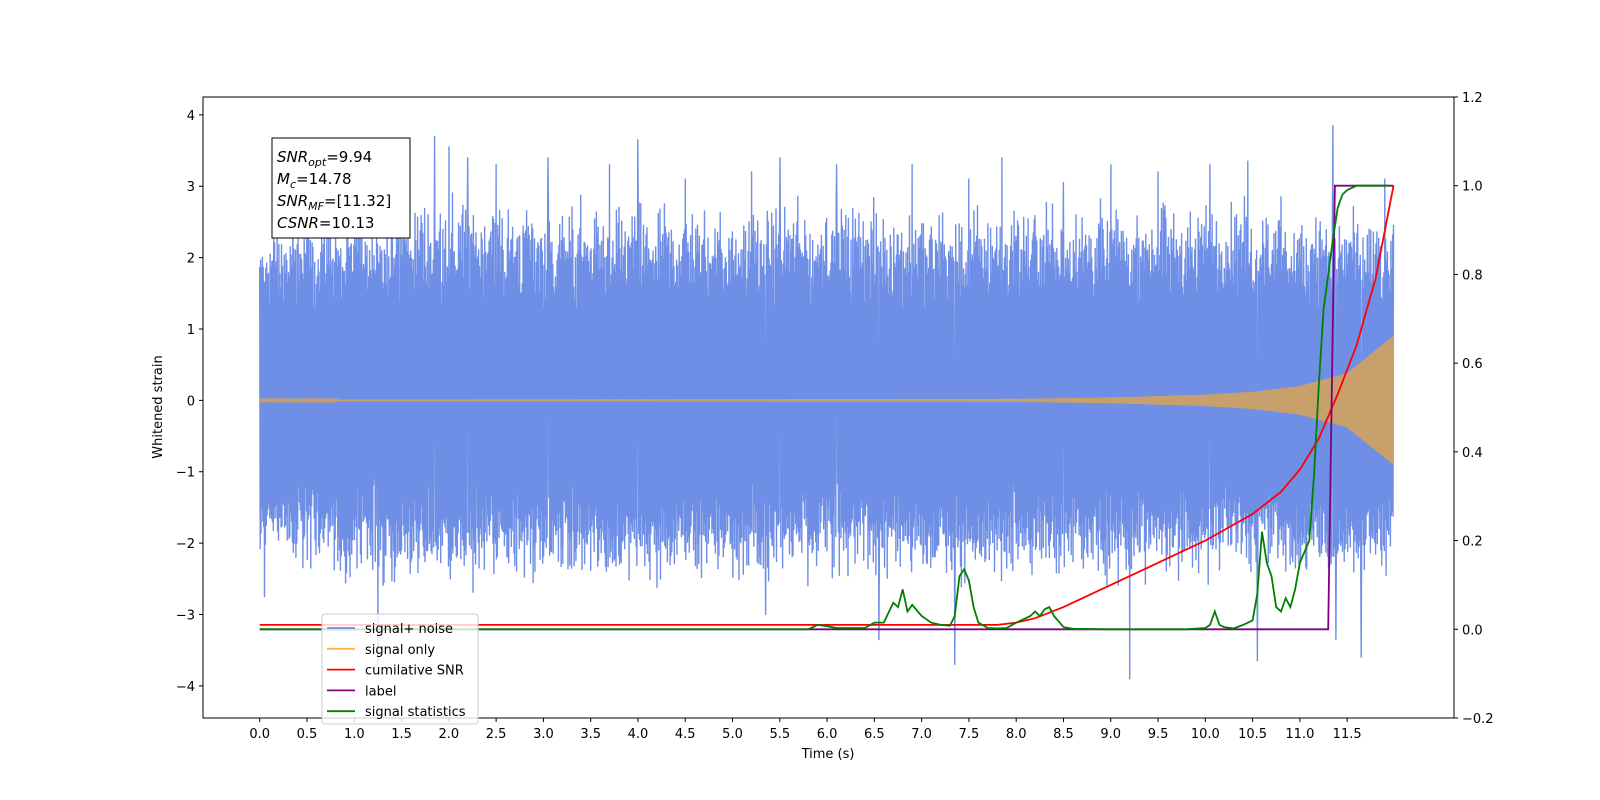 Image resolution: width=1600 pixels, height=800 pixels. What do you see at coordinates (1063, 734) in the screenshot?
I see `x-tick-label: 8.5` at bounding box center [1063, 734].